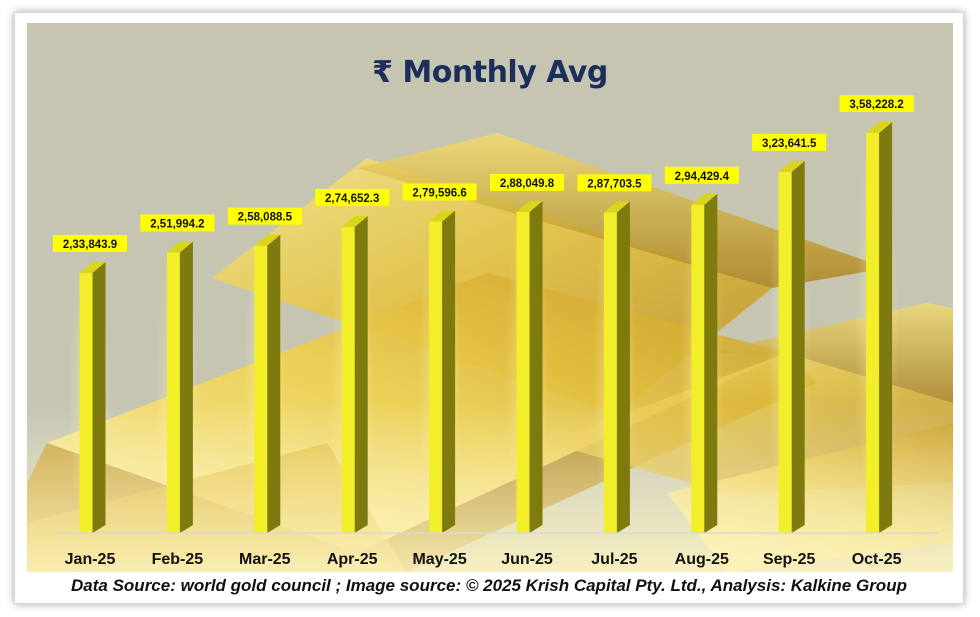 The image size is (980, 617). What do you see at coordinates (352, 559) in the screenshot?
I see `x-tick-label: Apr-25` at bounding box center [352, 559].